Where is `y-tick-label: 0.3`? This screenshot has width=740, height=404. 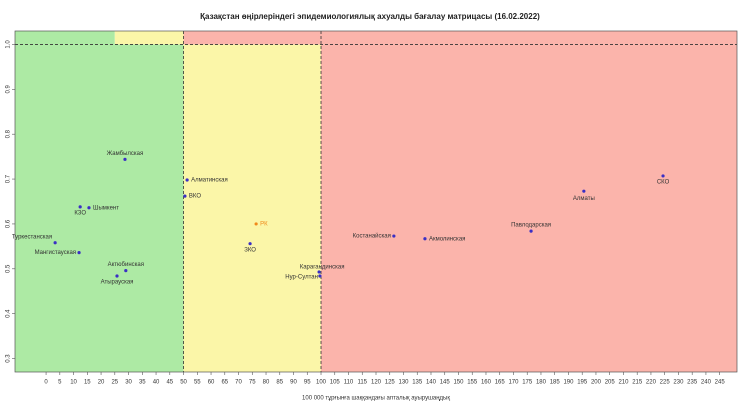
y-tick-label: 0.3 is located at coordinates (9, 358).